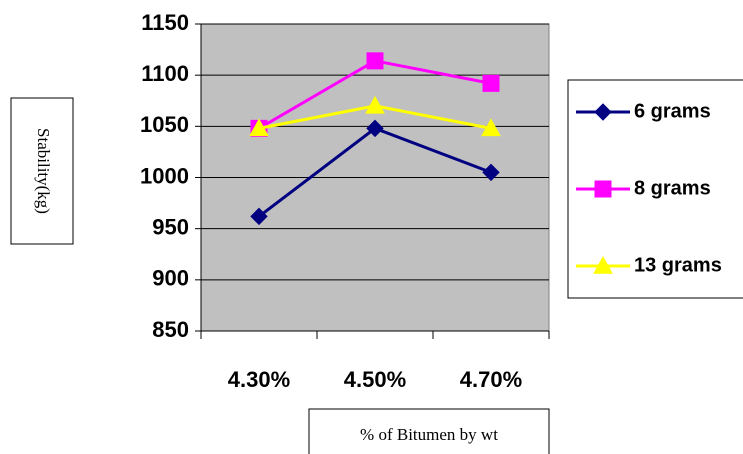 Image resolution: width=743 pixels, height=454 pixels. What do you see at coordinates (678, 265) in the screenshot?
I see `legend-label: 13 grams` at bounding box center [678, 265].